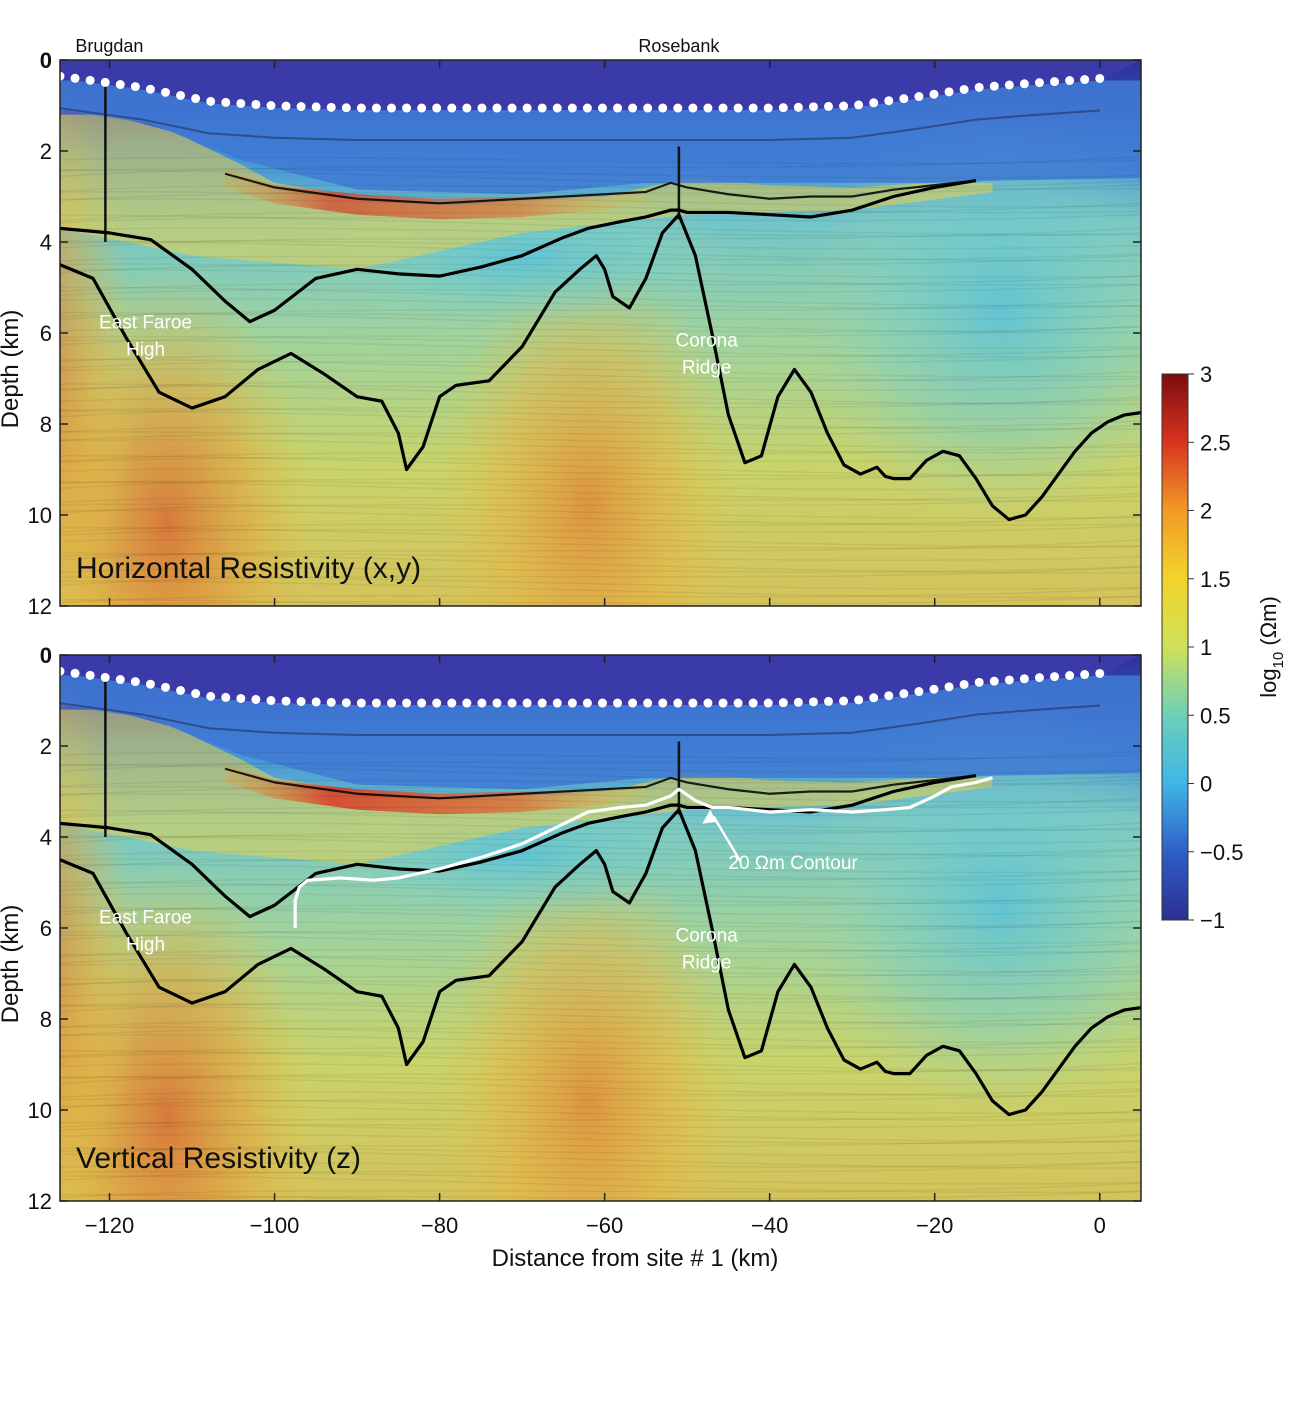 The image size is (1294, 1421). What do you see at coordinates (793, 863) in the screenshot?
I see `annotation-line: 20 Ωm Contour` at bounding box center [793, 863].